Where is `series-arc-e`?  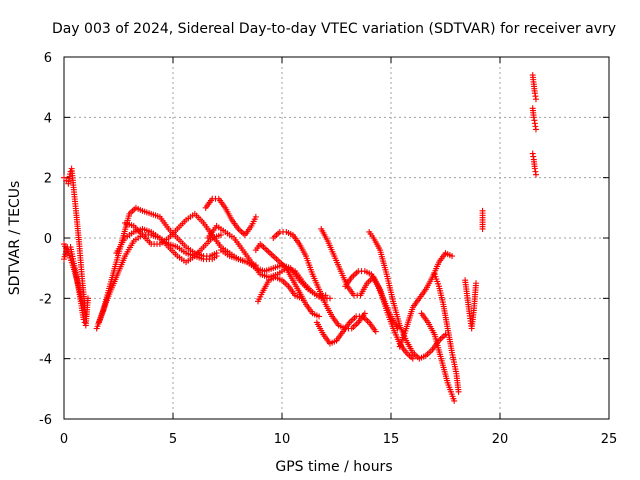 series-arc-e is located at coordinates (157, 278).